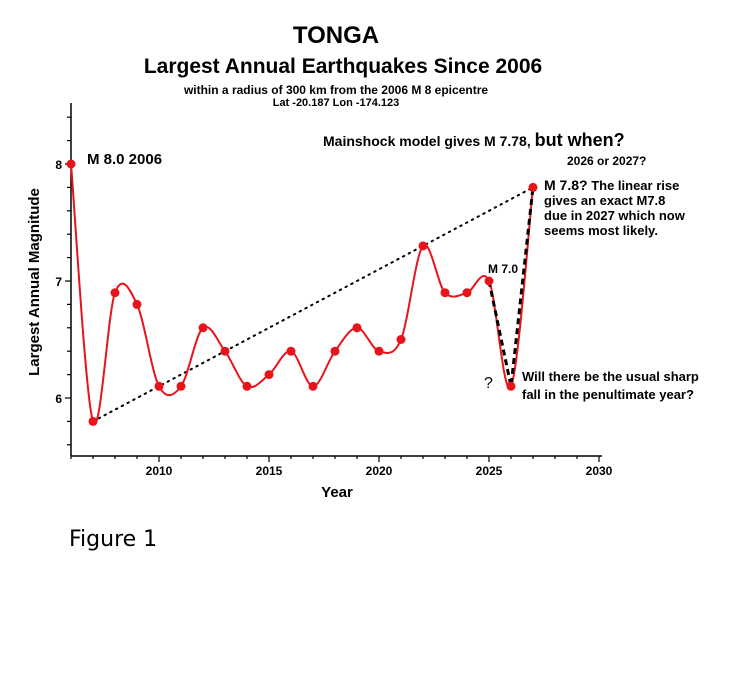 The height and width of the screenshot is (680, 750). I want to click on chart-subtitle: Largest Annual Earthquakes Since 2006, so click(343, 66).